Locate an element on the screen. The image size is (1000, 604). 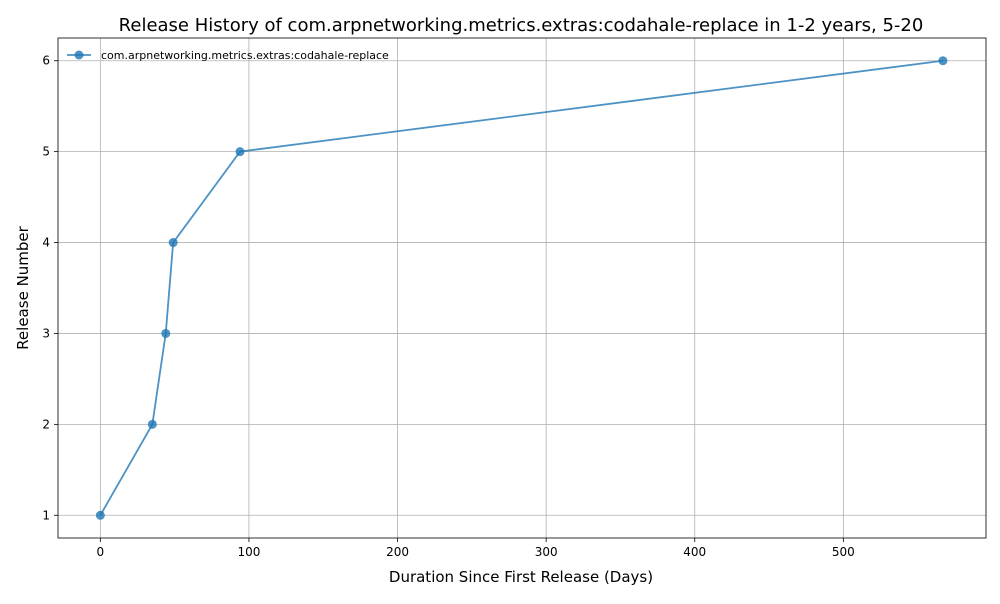
y-tick-label: 1 is located at coordinates (46, 515).